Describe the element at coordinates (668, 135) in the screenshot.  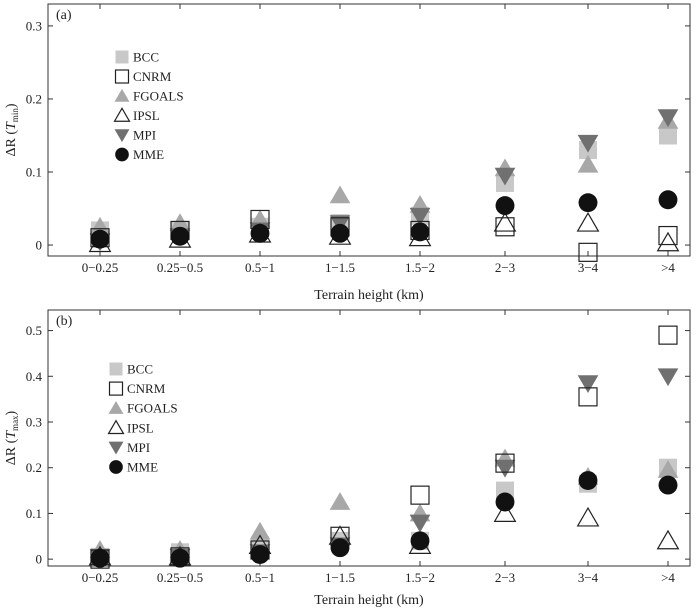
I see `marker-bcc` at that location.